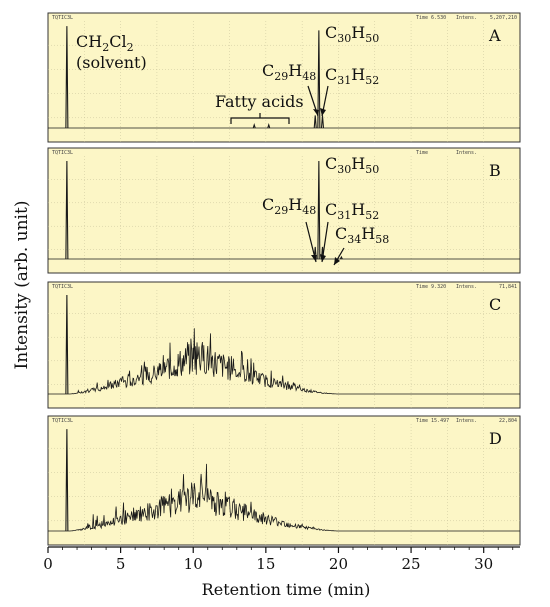 The width and height of the screenshot is (550, 607). What do you see at coordinates (105, 43) in the screenshot?
I see `annotation-ch2cl2: CH2Cl2` at bounding box center [105, 43].